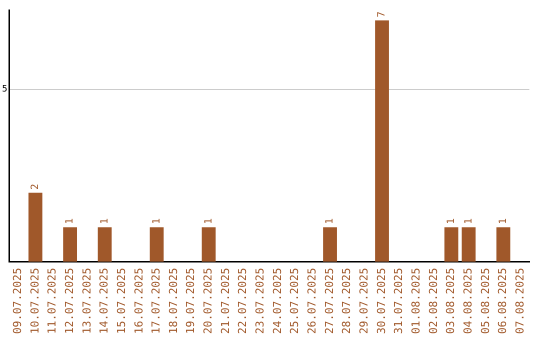 This screenshot has width=540, height=340. I want to click on x-tick-label: 17.07.2025, so click(156, 301).